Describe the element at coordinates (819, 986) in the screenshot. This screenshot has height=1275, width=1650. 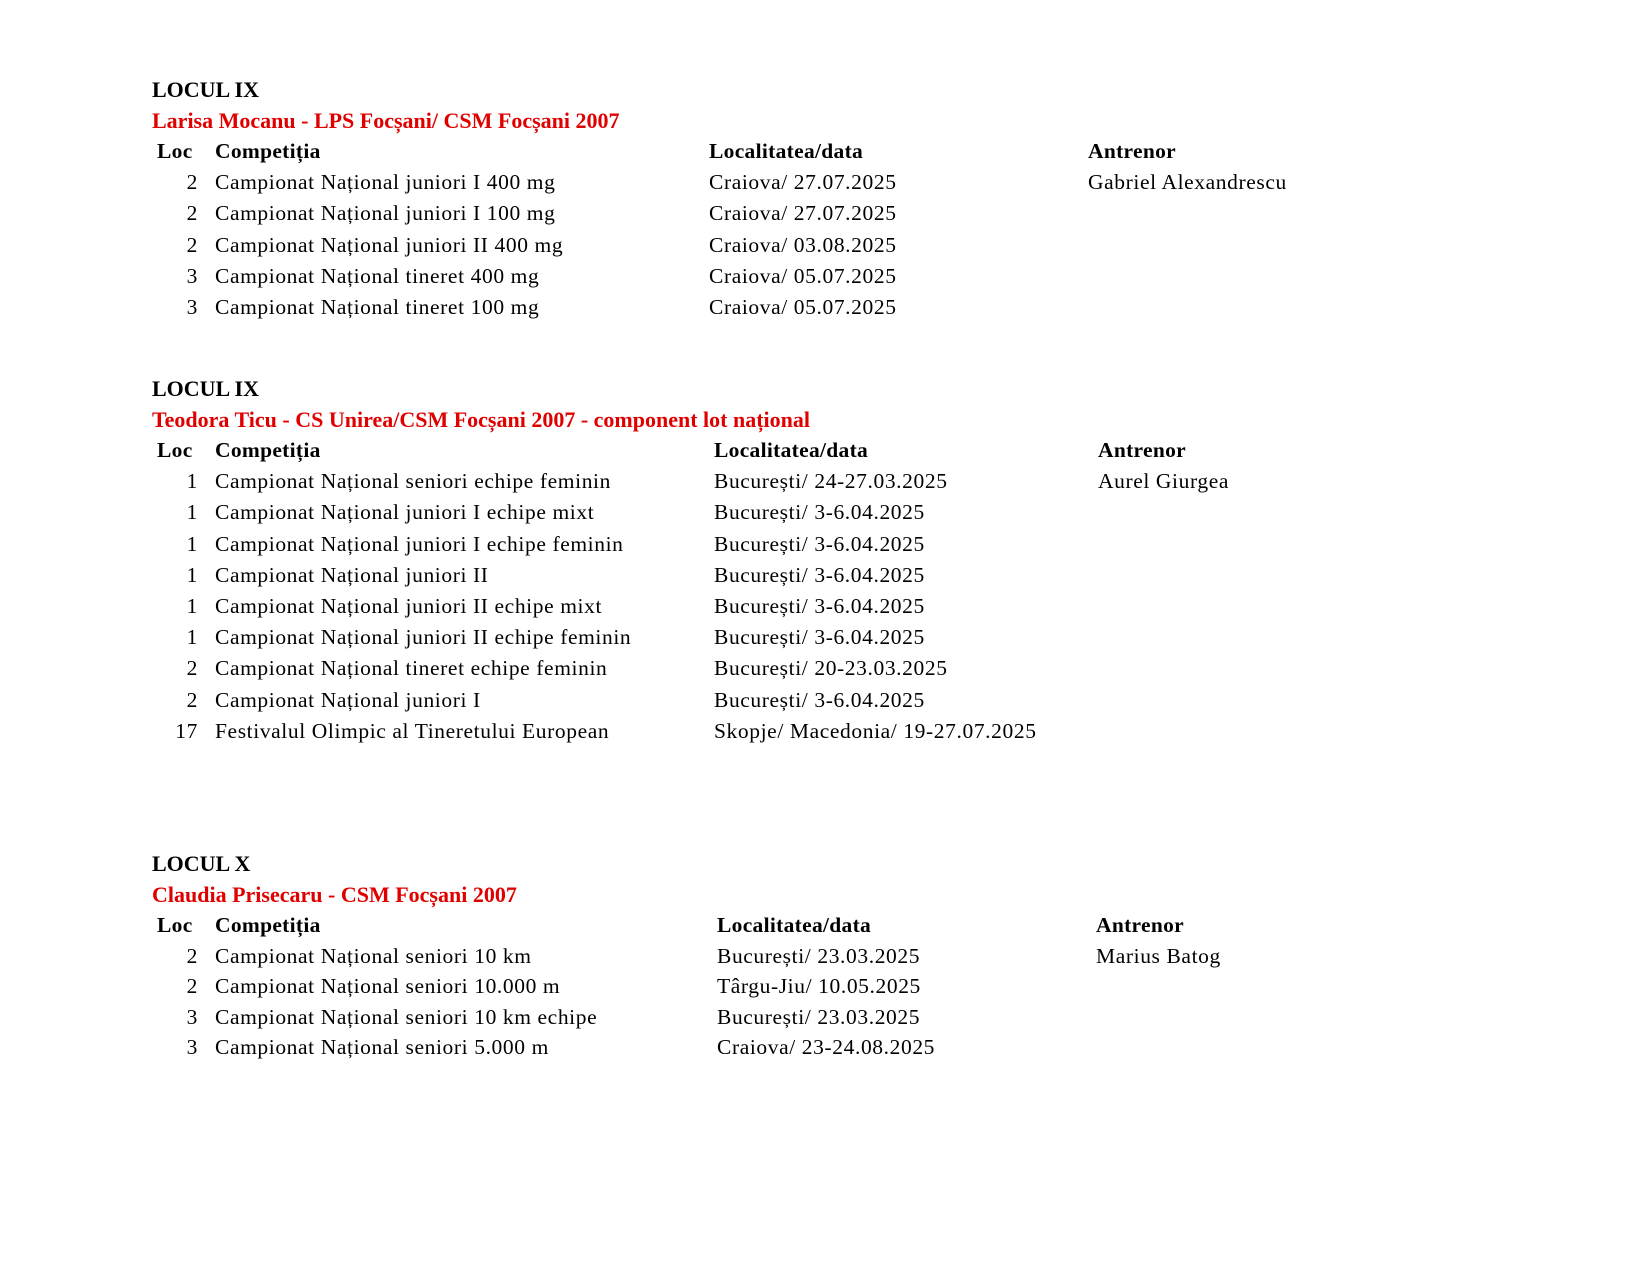
I see `location-date: Târgu-Jiu/ 10.05.2025` at that location.